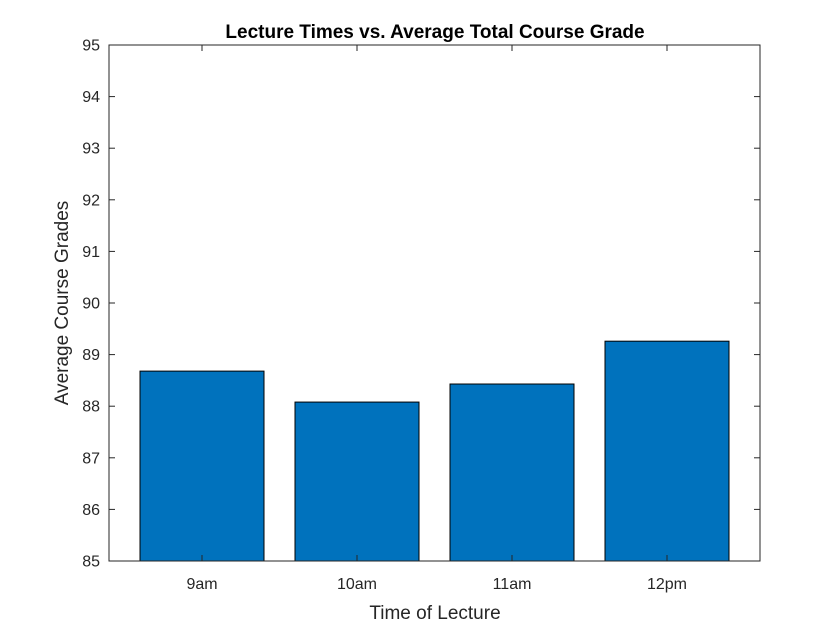 Image resolution: width=840 pixels, height=630 pixels. I want to click on y-tick-label: 95, so click(91, 46).